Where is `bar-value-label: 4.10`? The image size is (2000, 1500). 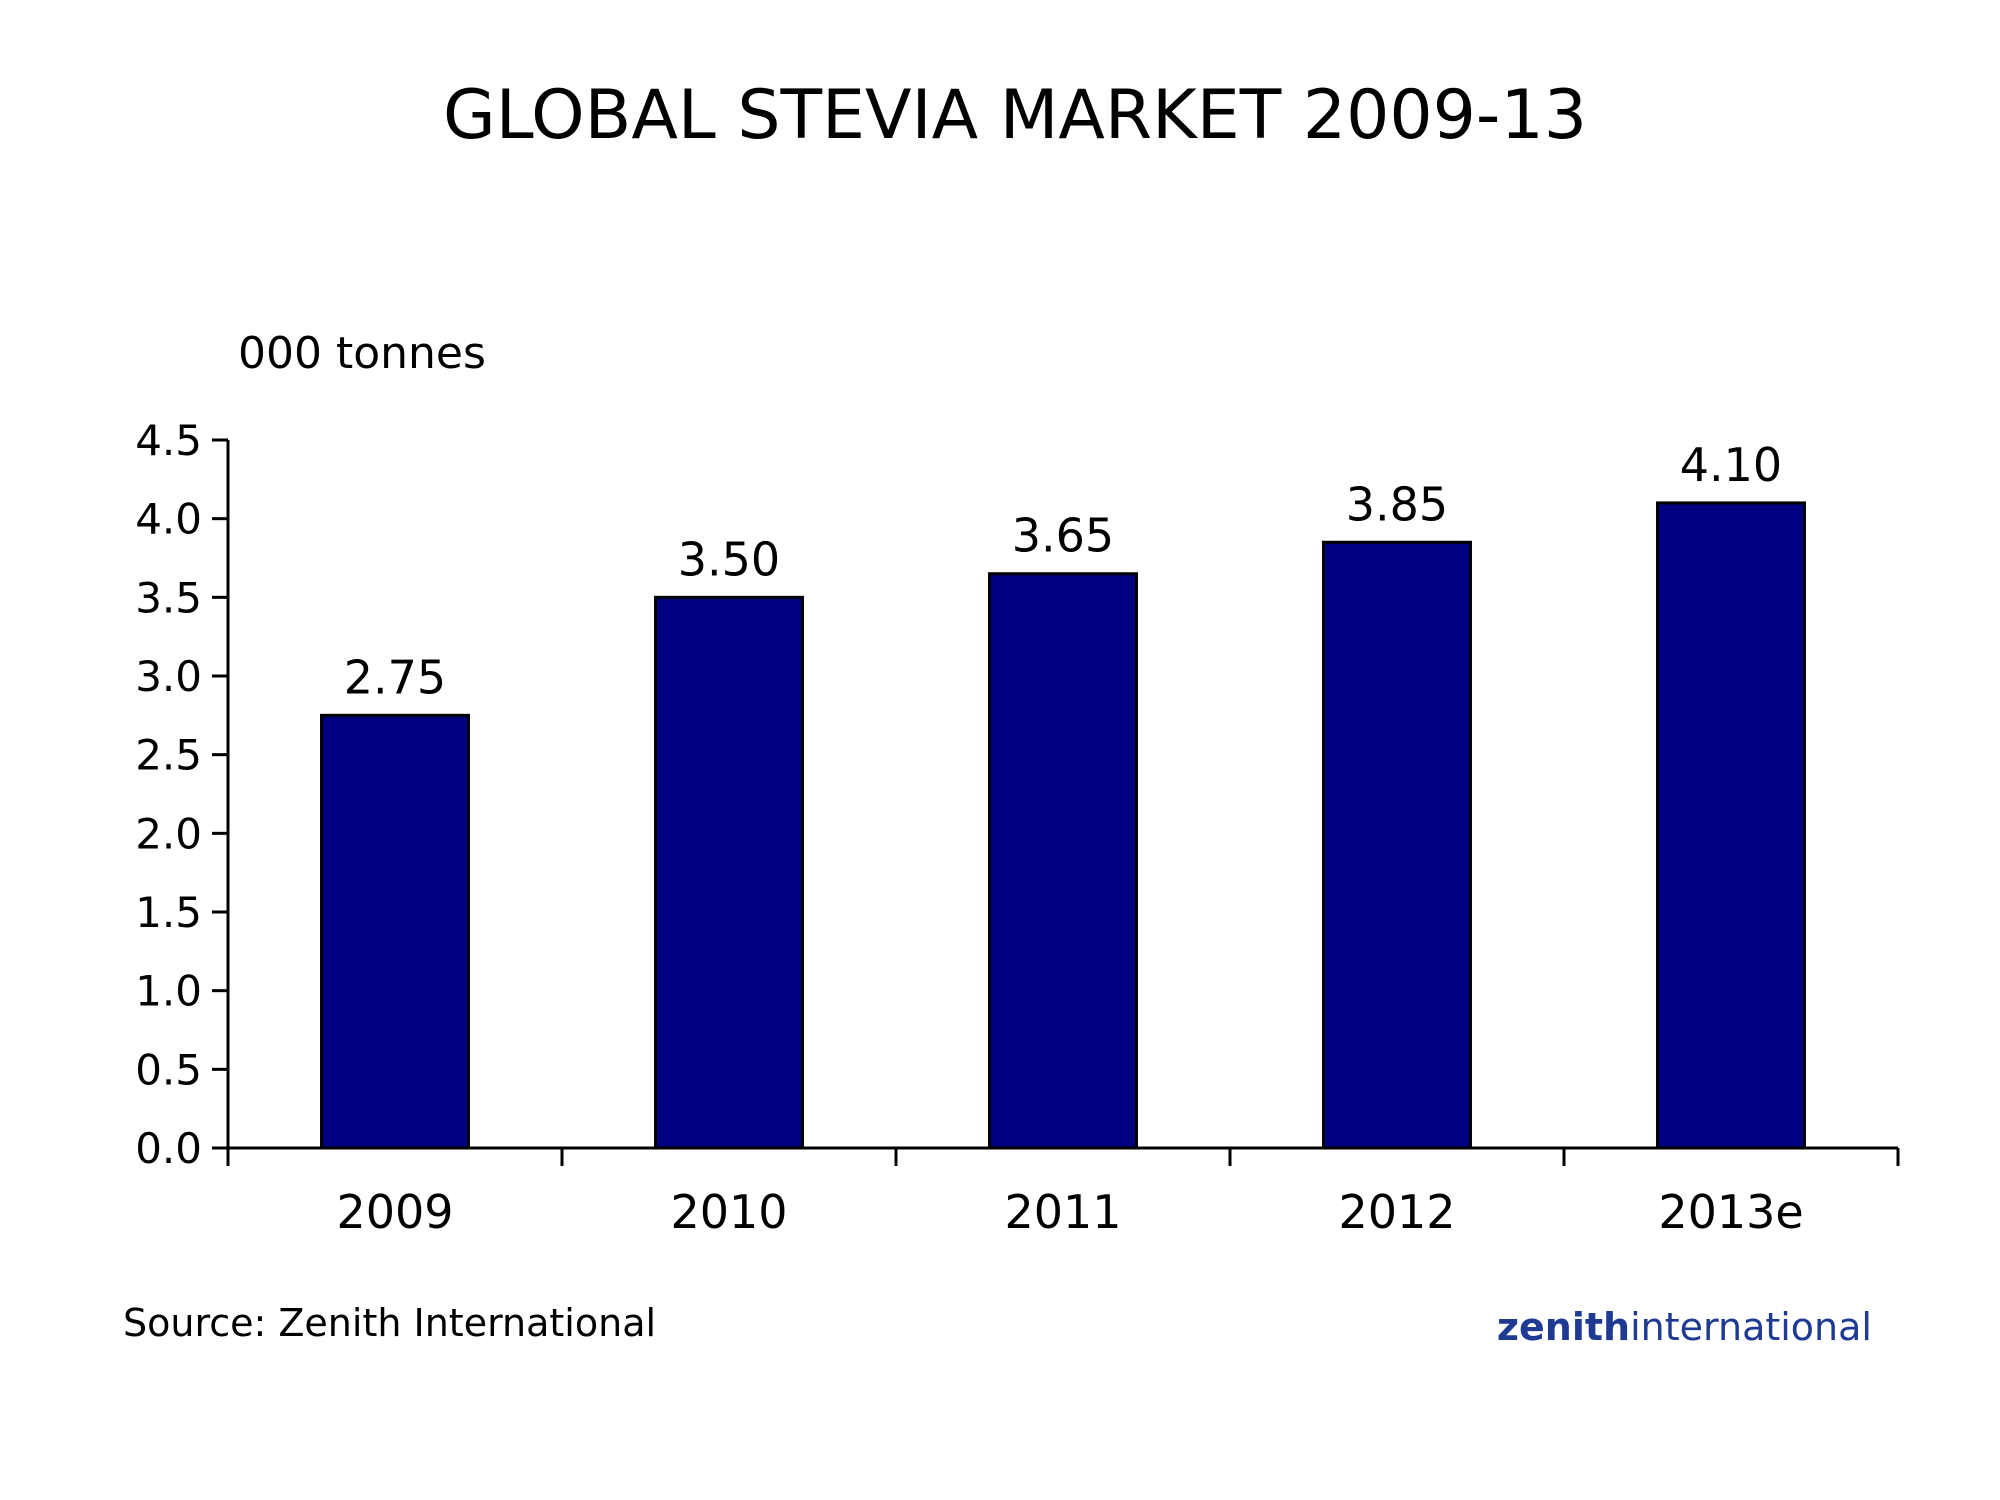 bar-value-label: 4.10 is located at coordinates (1731, 465).